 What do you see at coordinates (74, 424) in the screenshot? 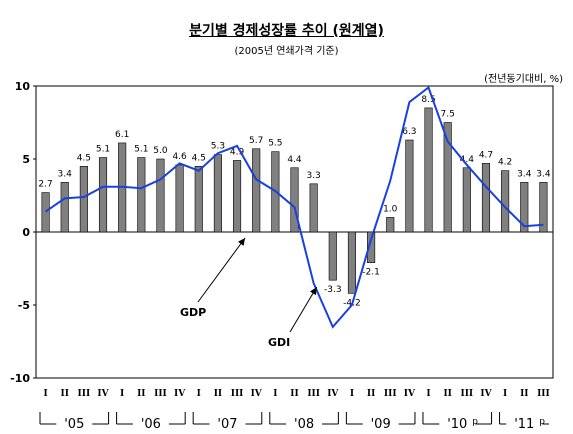
I see `year-label: '05` at bounding box center [74, 424].